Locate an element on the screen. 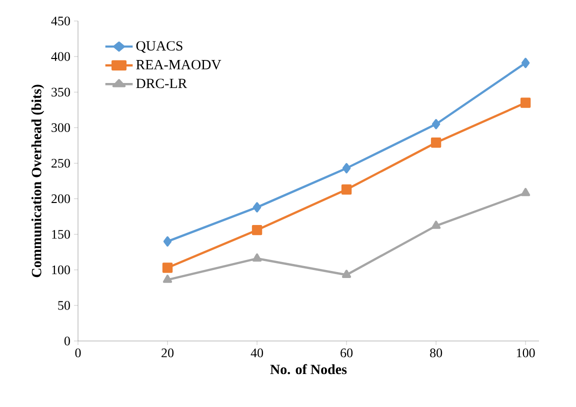 Image resolution: width=576 pixels, height=407 pixels. y-tick-label: 0 is located at coordinates (67, 341).